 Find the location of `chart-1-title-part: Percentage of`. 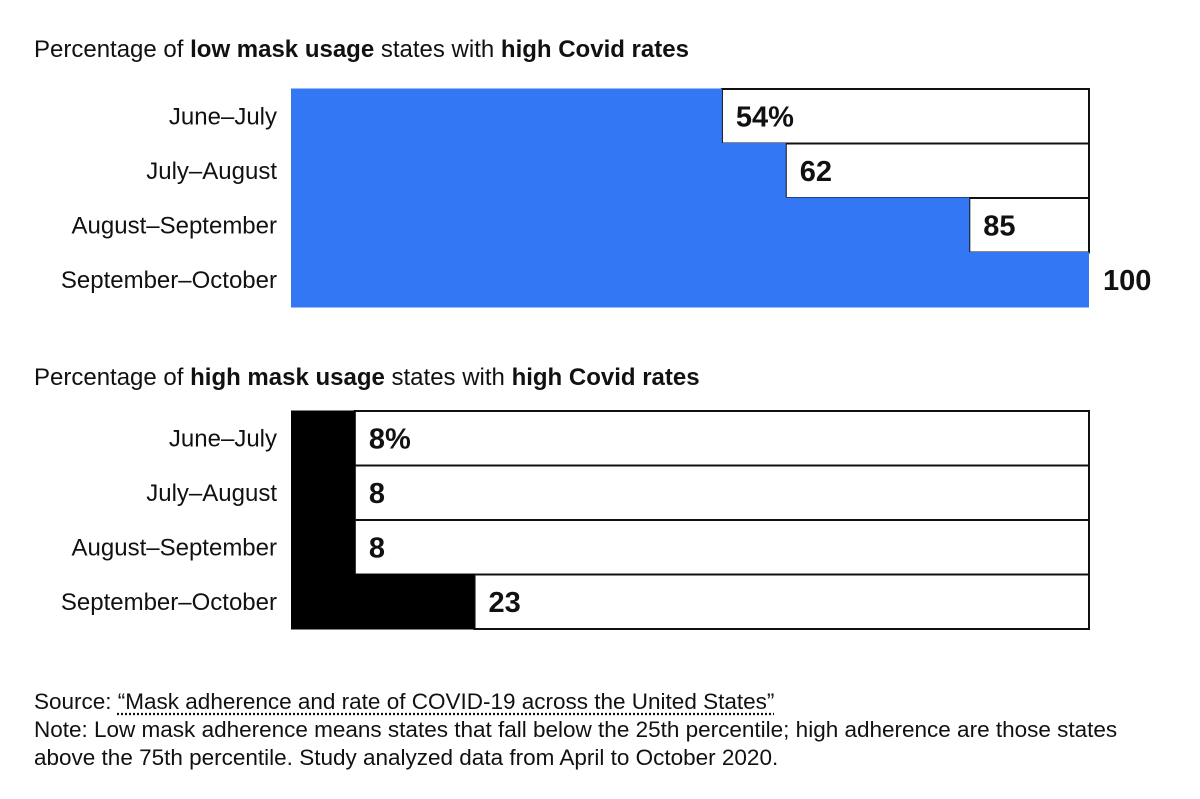

chart-1-title-part: Percentage of is located at coordinates (112, 49).